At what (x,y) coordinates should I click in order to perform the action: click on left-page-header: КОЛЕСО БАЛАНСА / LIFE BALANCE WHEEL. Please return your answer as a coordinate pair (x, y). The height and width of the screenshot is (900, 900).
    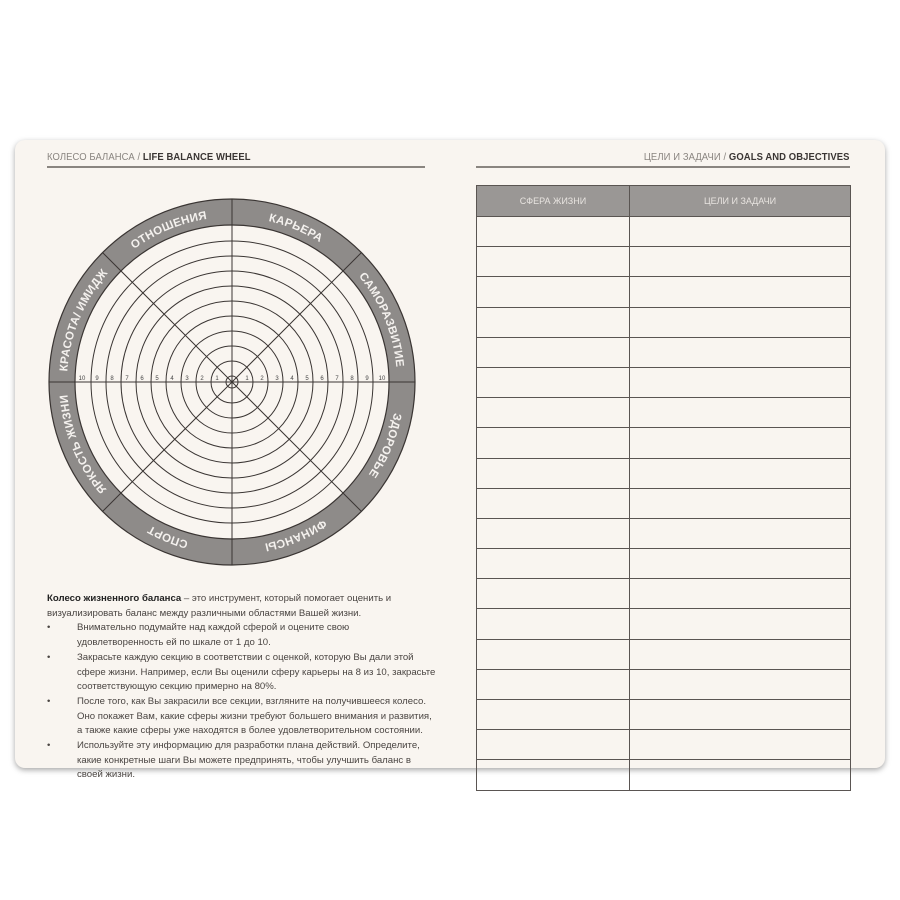
    Looking at the image, I should click on (149, 157).